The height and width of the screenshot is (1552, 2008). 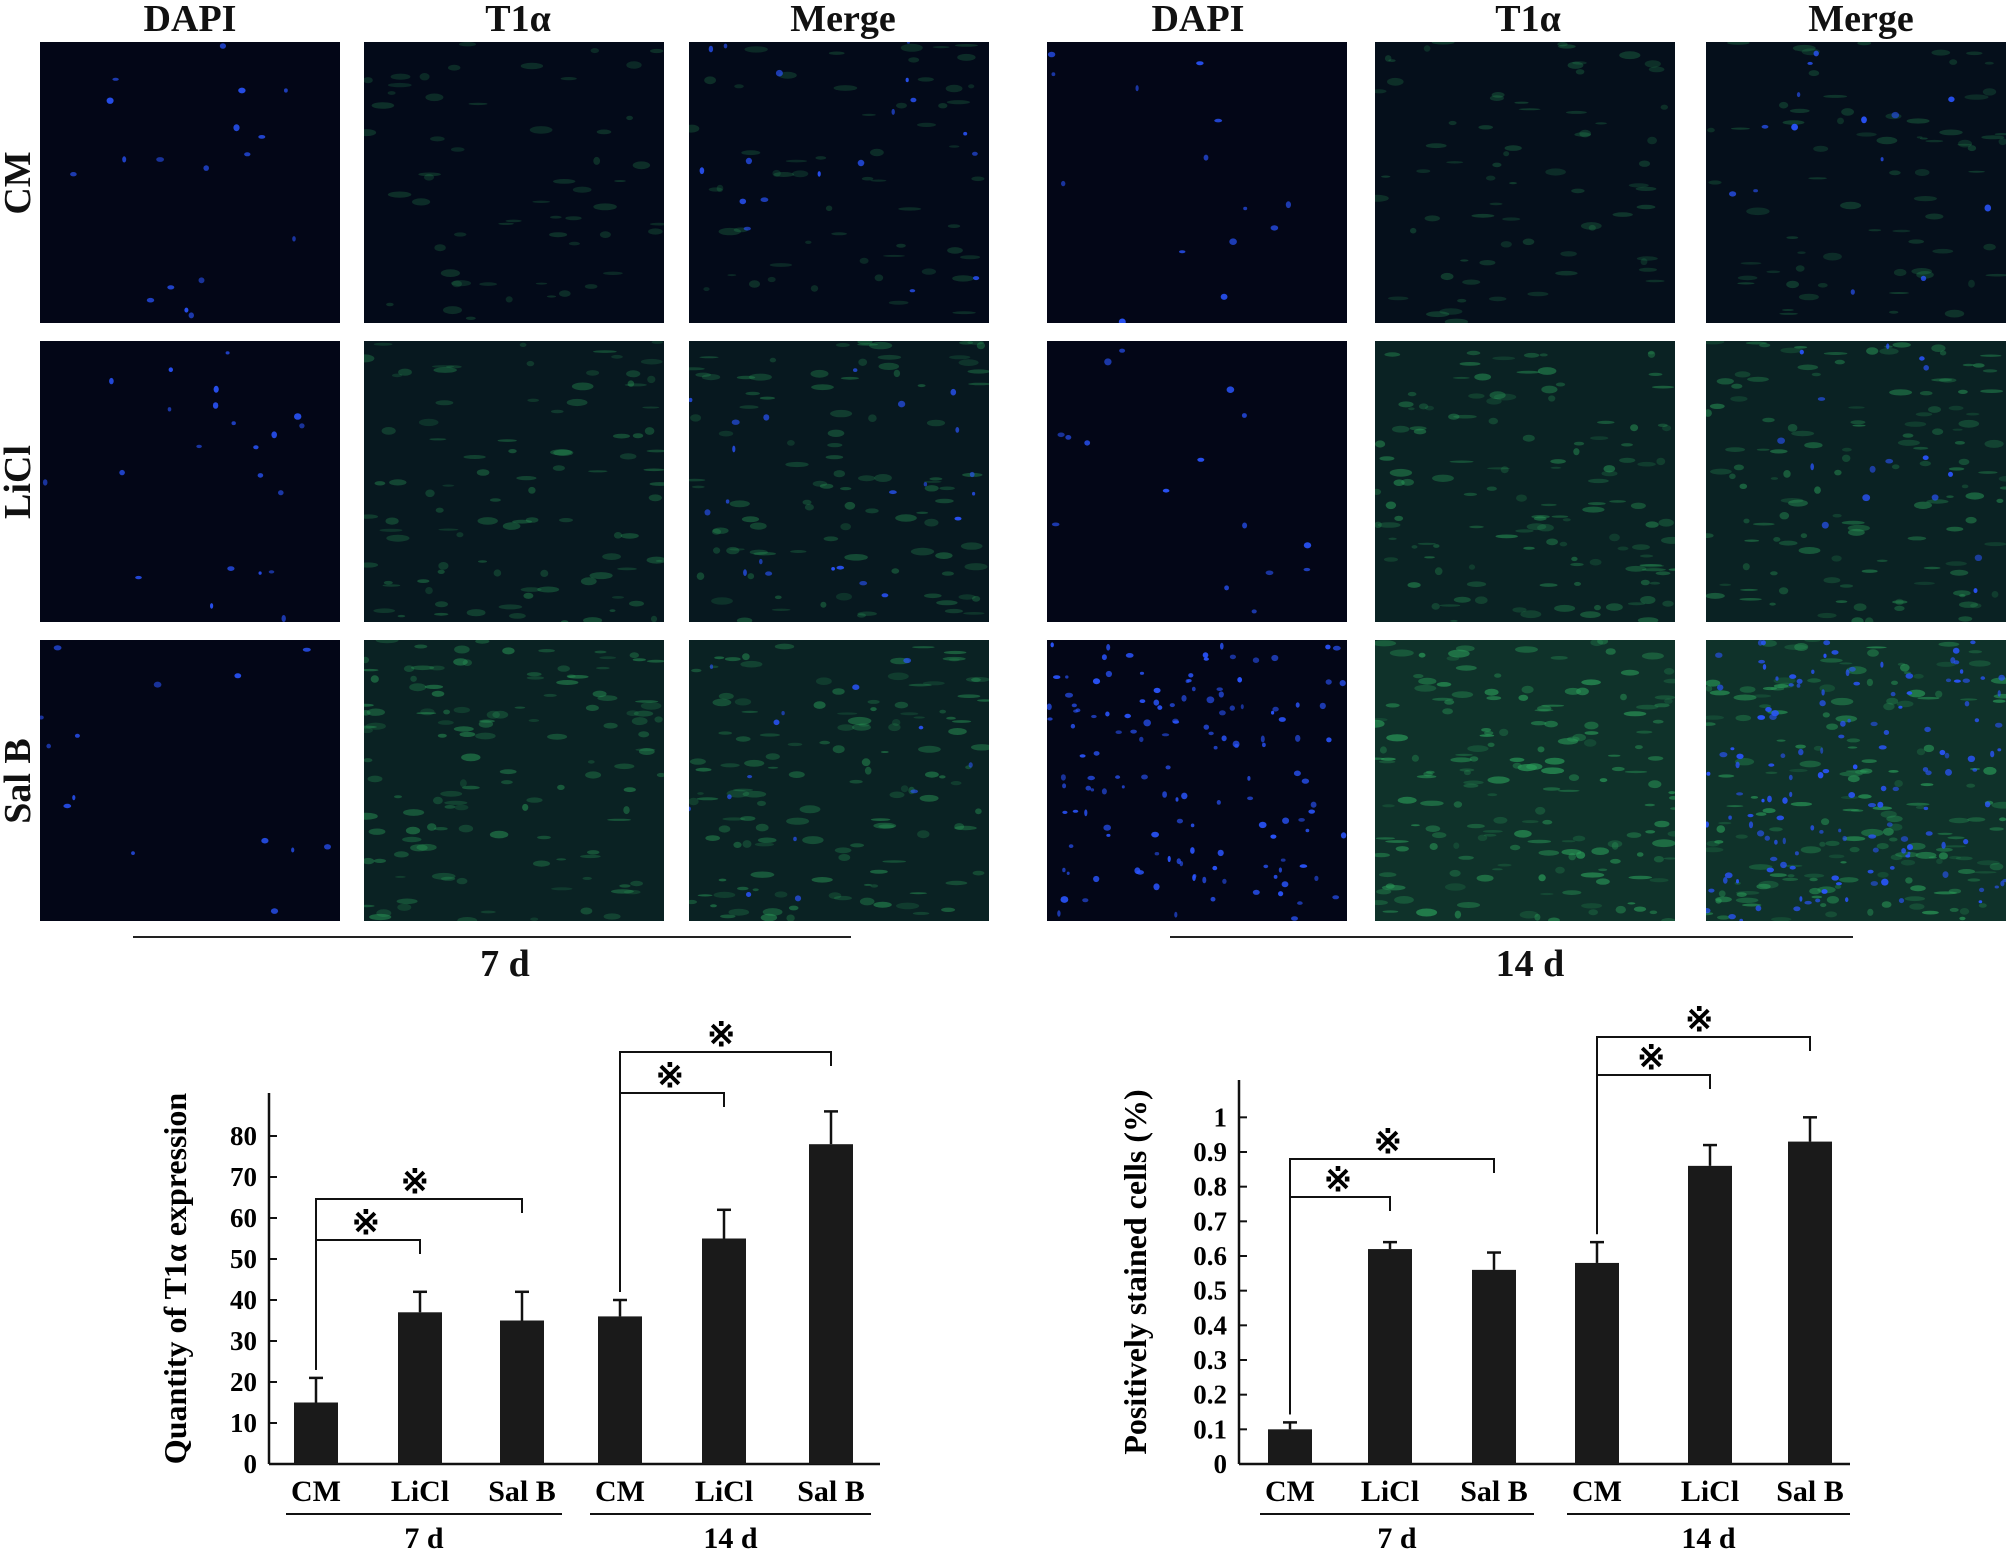 What do you see at coordinates (420, 1491) in the screenshot?
I see `category-label-left-1: LiCl` at bounding box center [420, 1491].